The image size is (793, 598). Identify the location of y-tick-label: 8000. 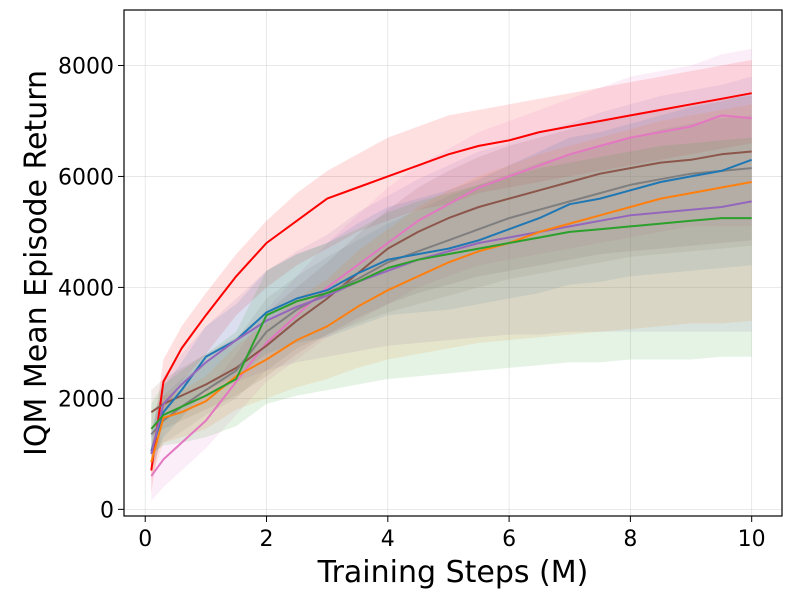
(86, 66).